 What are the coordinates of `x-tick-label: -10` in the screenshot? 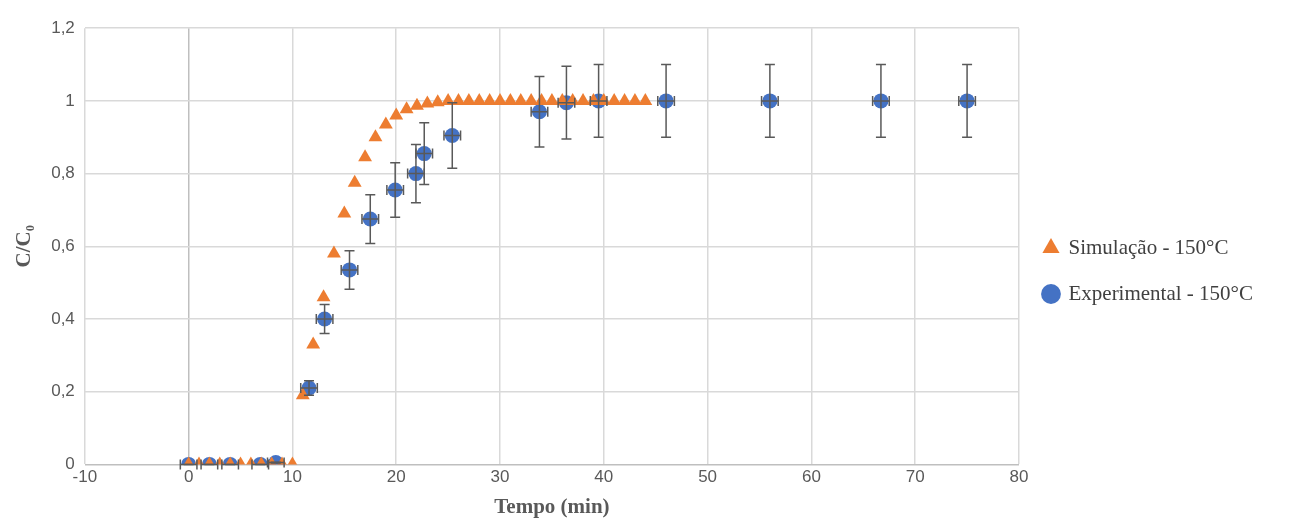 It's located at (85, 477).